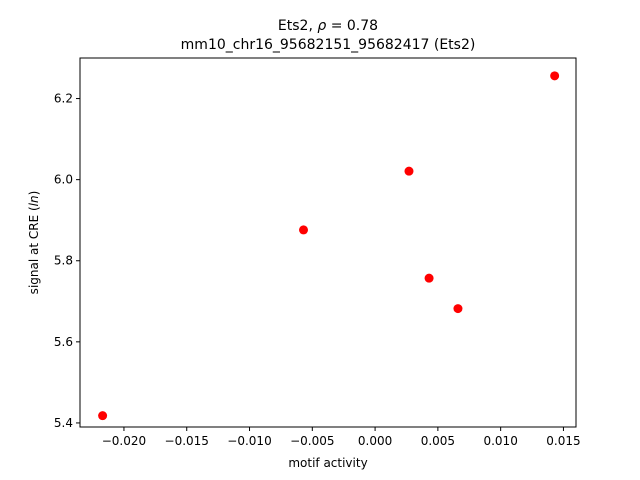 The image size is (640, 480). I want to click on y-tick-label: 5.6, so click(63, 342).